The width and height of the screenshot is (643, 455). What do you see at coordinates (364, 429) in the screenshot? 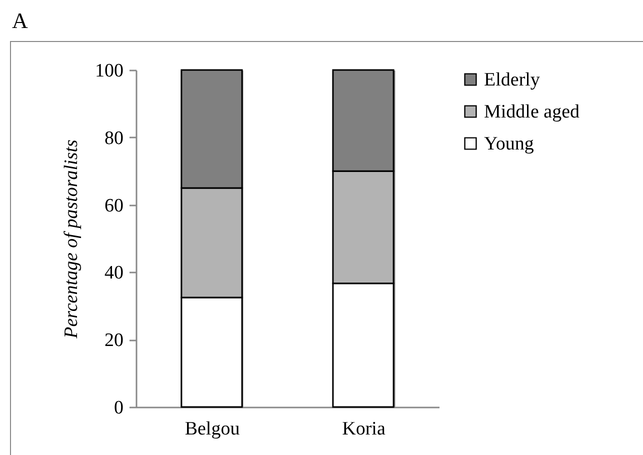
I see `x-tick-label: Koria` at bounding box center [364, 429].